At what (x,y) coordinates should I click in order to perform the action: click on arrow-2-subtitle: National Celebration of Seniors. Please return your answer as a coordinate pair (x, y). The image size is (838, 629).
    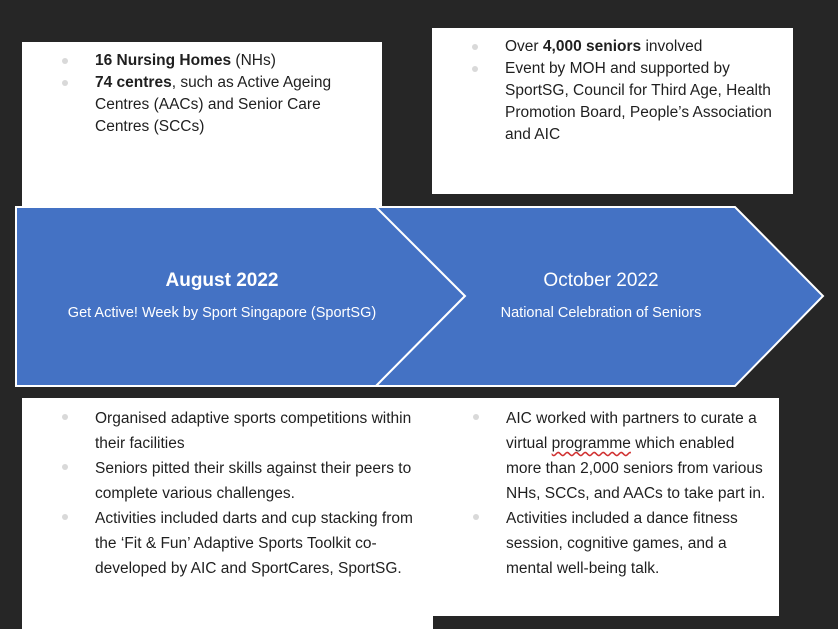
    Looking at the image, I should click on (601, 313).